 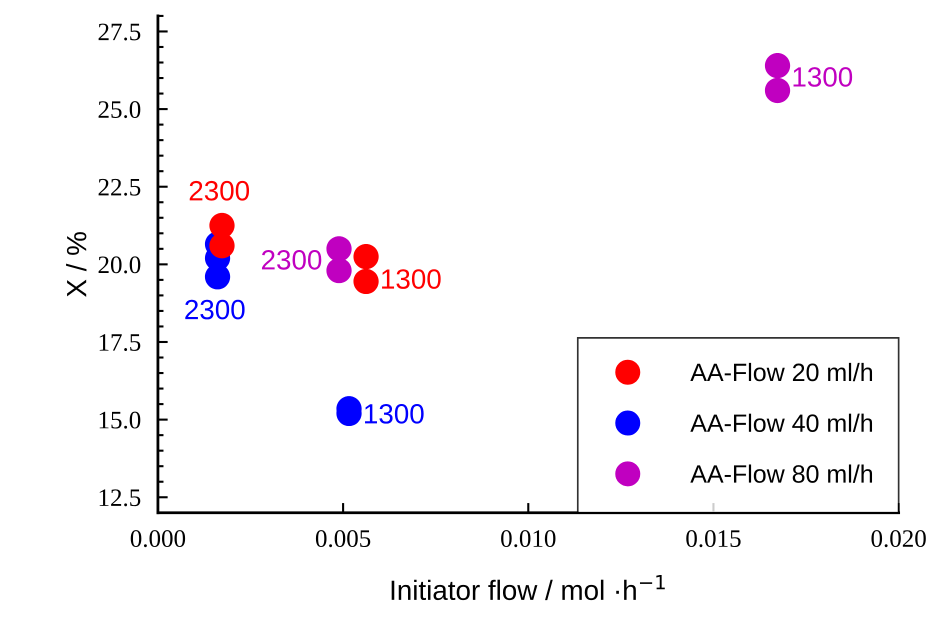 What do you see at coordinates (343, 539) in the screenshot?
I see `x-tick-label: 0.005` at bounding box center [343, 539].